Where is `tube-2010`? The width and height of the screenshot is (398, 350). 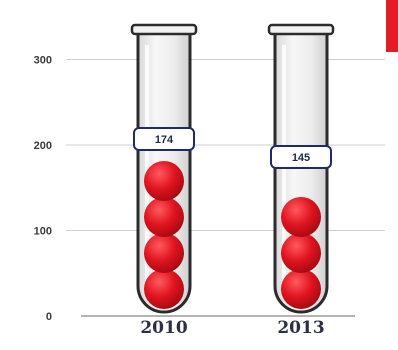
tube-2010 is located at coordinates (164, 168).